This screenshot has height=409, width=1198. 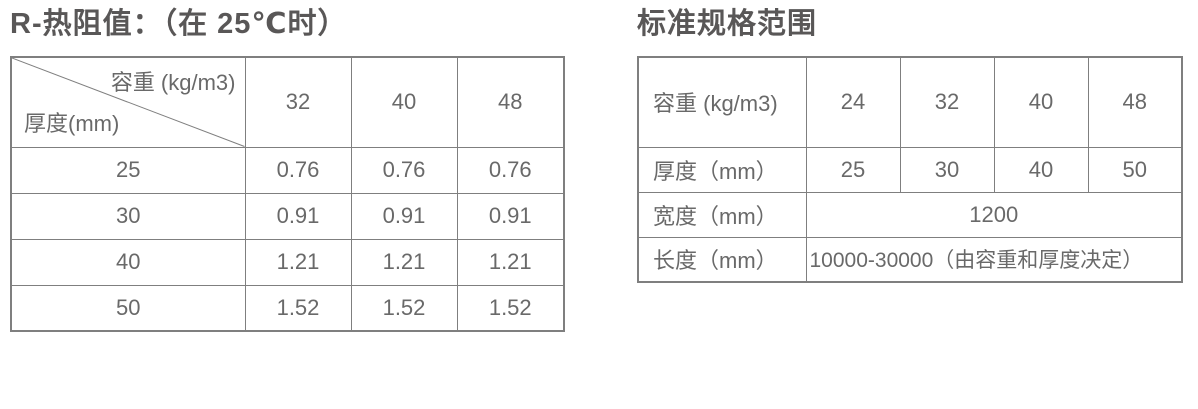 I want to click on r-value-title: R-热阻值：（在 25℃时）, so click(x=179, y=24).